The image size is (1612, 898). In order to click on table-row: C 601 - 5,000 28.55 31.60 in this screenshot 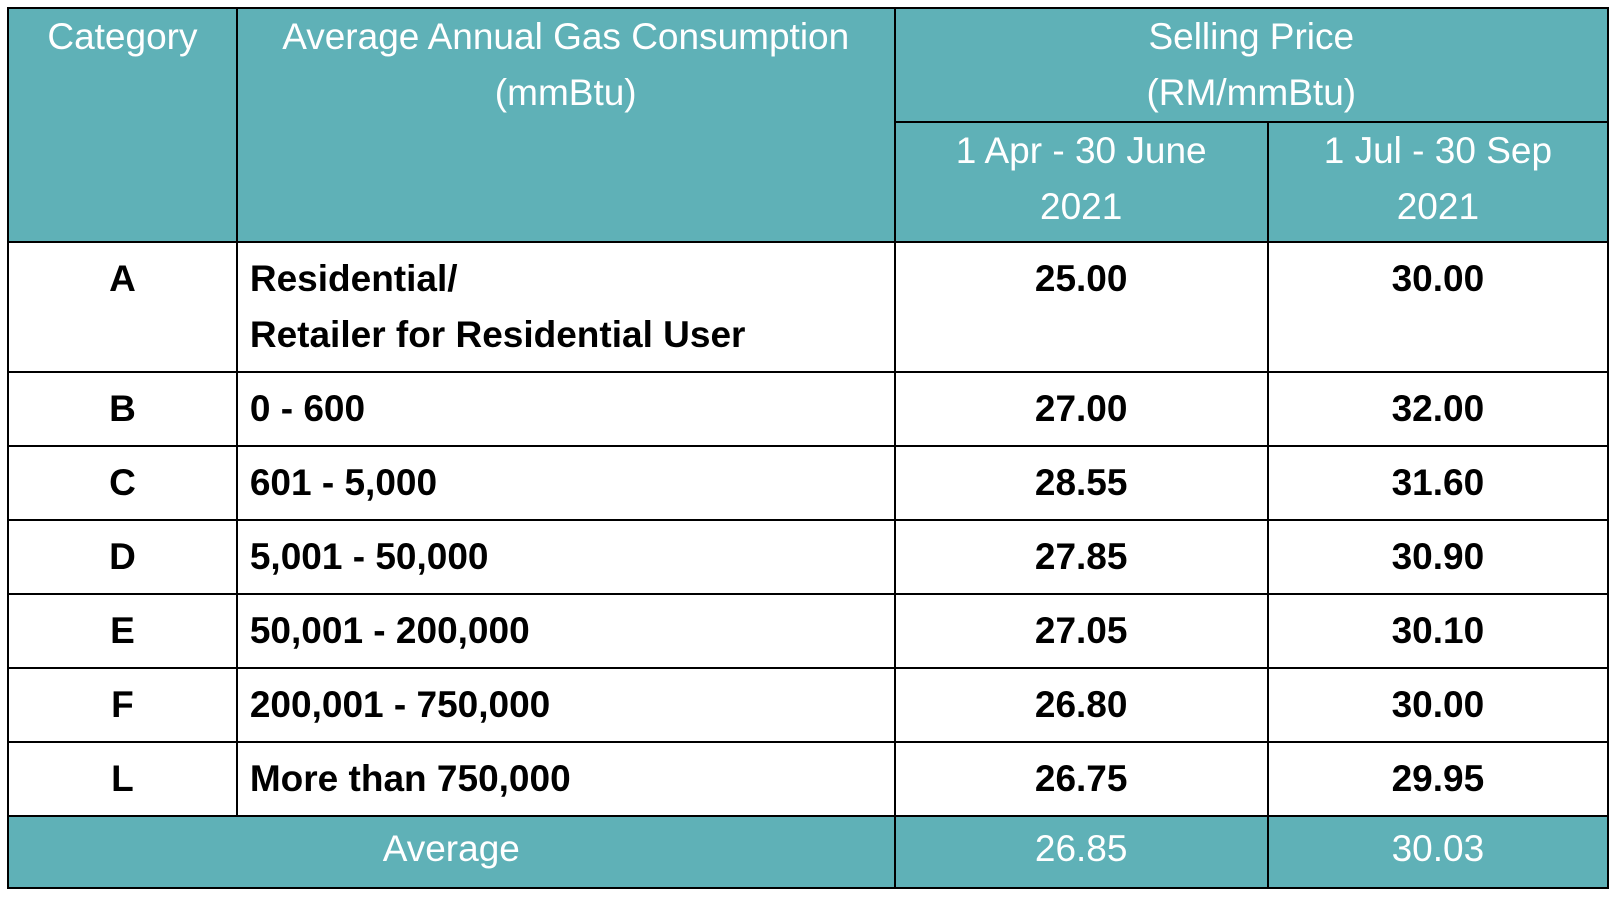, I will do `click(808, 483)`.